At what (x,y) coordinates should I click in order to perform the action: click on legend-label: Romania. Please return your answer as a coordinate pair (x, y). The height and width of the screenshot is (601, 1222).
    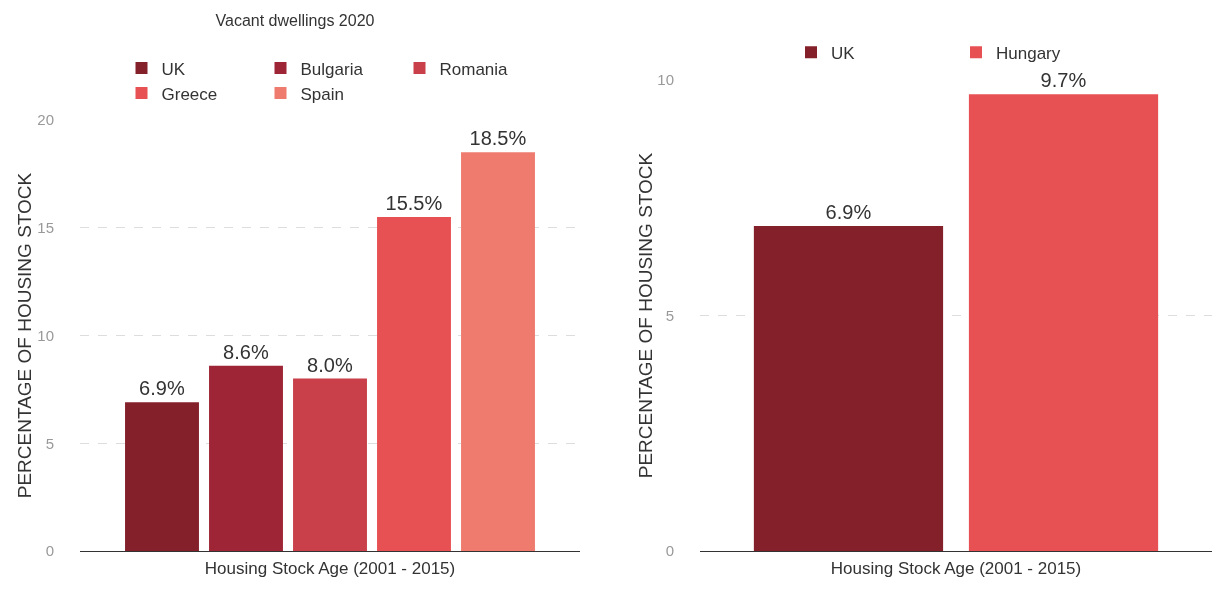
    Looking at the image, I should click on (474, 69).